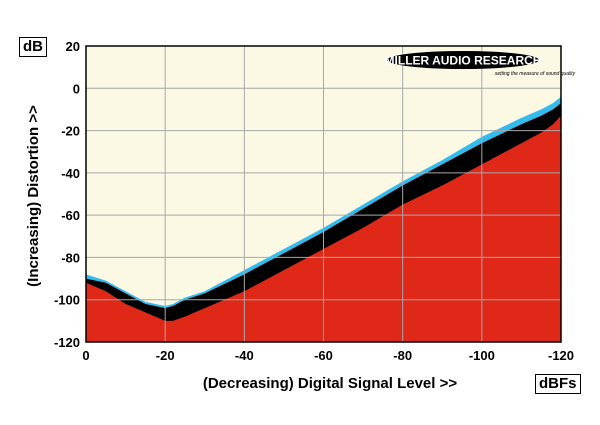  Describe the element at coordinates (165, 355) in the screenshot. I see `x-tick-label: -20` at that location.